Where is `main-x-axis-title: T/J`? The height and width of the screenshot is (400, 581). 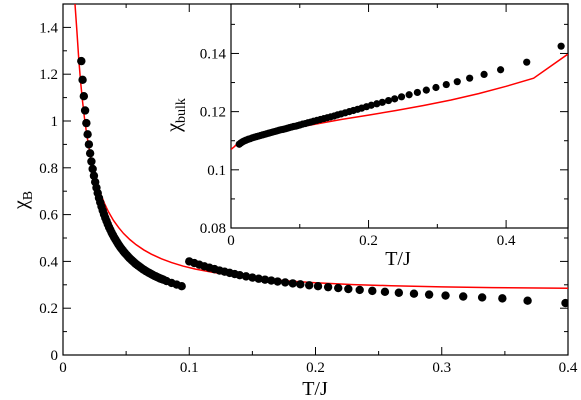 main-x-axis-title: T/J is located at coordinates (315, 389).